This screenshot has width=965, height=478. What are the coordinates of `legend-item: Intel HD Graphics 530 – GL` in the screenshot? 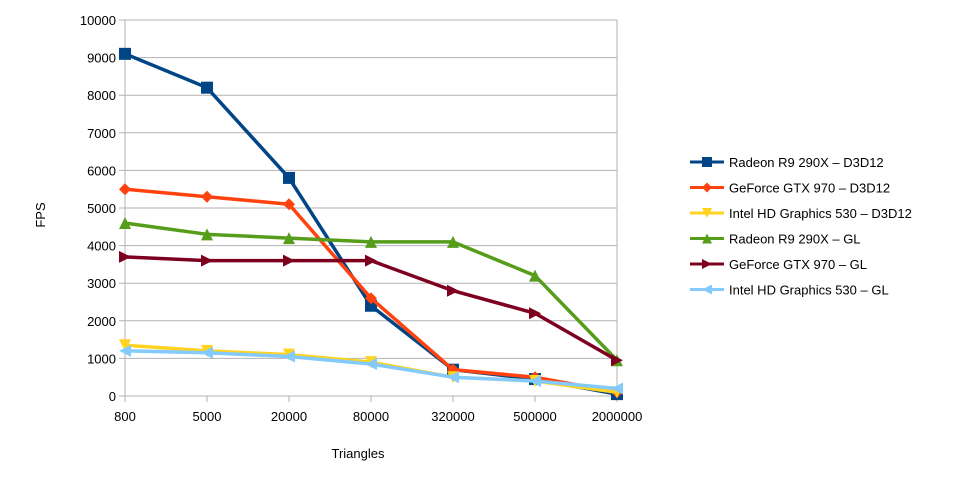 It's located at (789, 290).